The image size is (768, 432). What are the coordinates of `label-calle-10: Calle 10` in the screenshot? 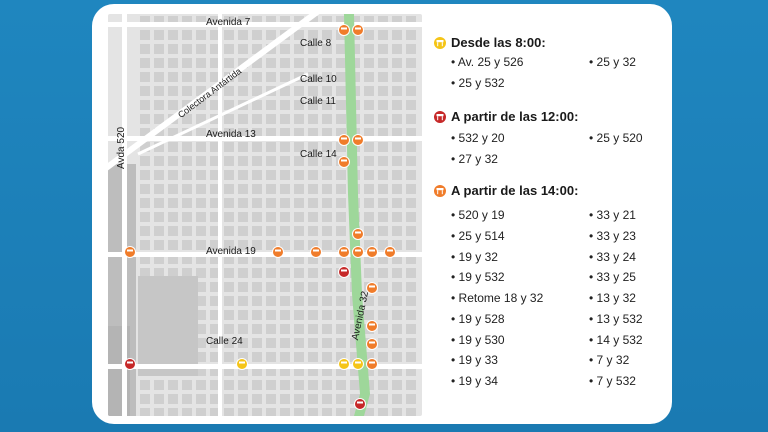 It's located at (318, 79).